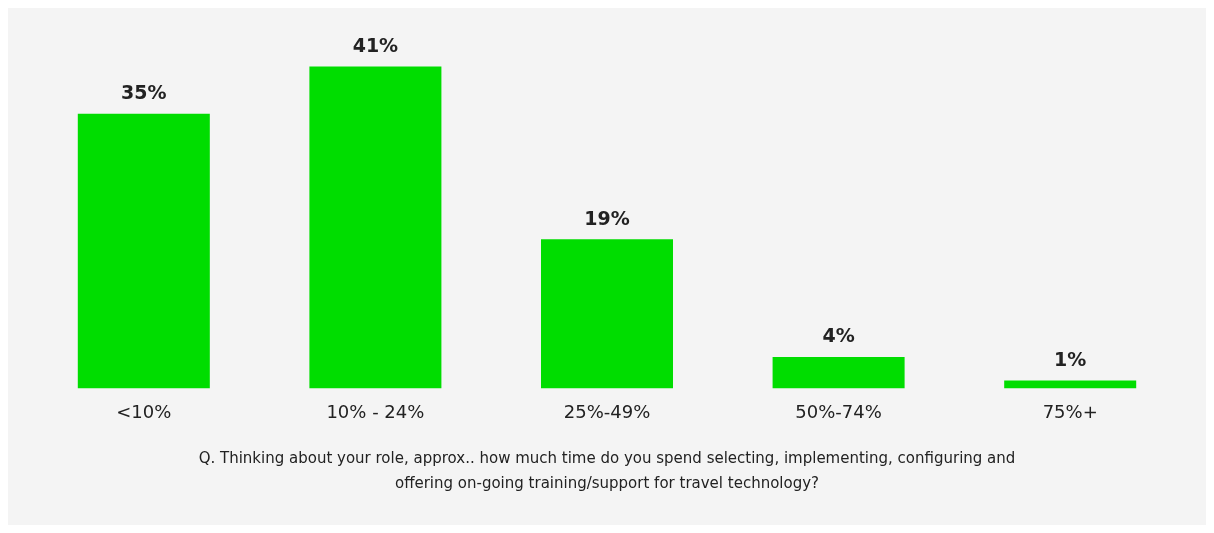 The width and height of the screenshot is (1214, 533). What do you see at coordinates (375, 411) in the screenshot?
I see `x-tick-label: 10% - 24%` at bounding box center [375, 411].